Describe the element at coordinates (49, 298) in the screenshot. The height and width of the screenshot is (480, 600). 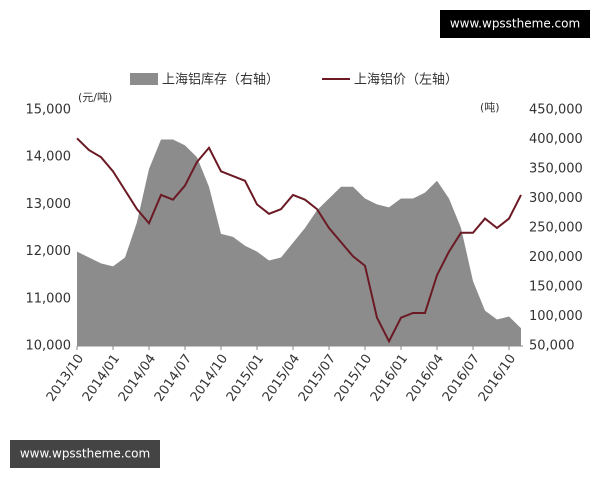
I see `y-tick-label: 11,000` at that location.